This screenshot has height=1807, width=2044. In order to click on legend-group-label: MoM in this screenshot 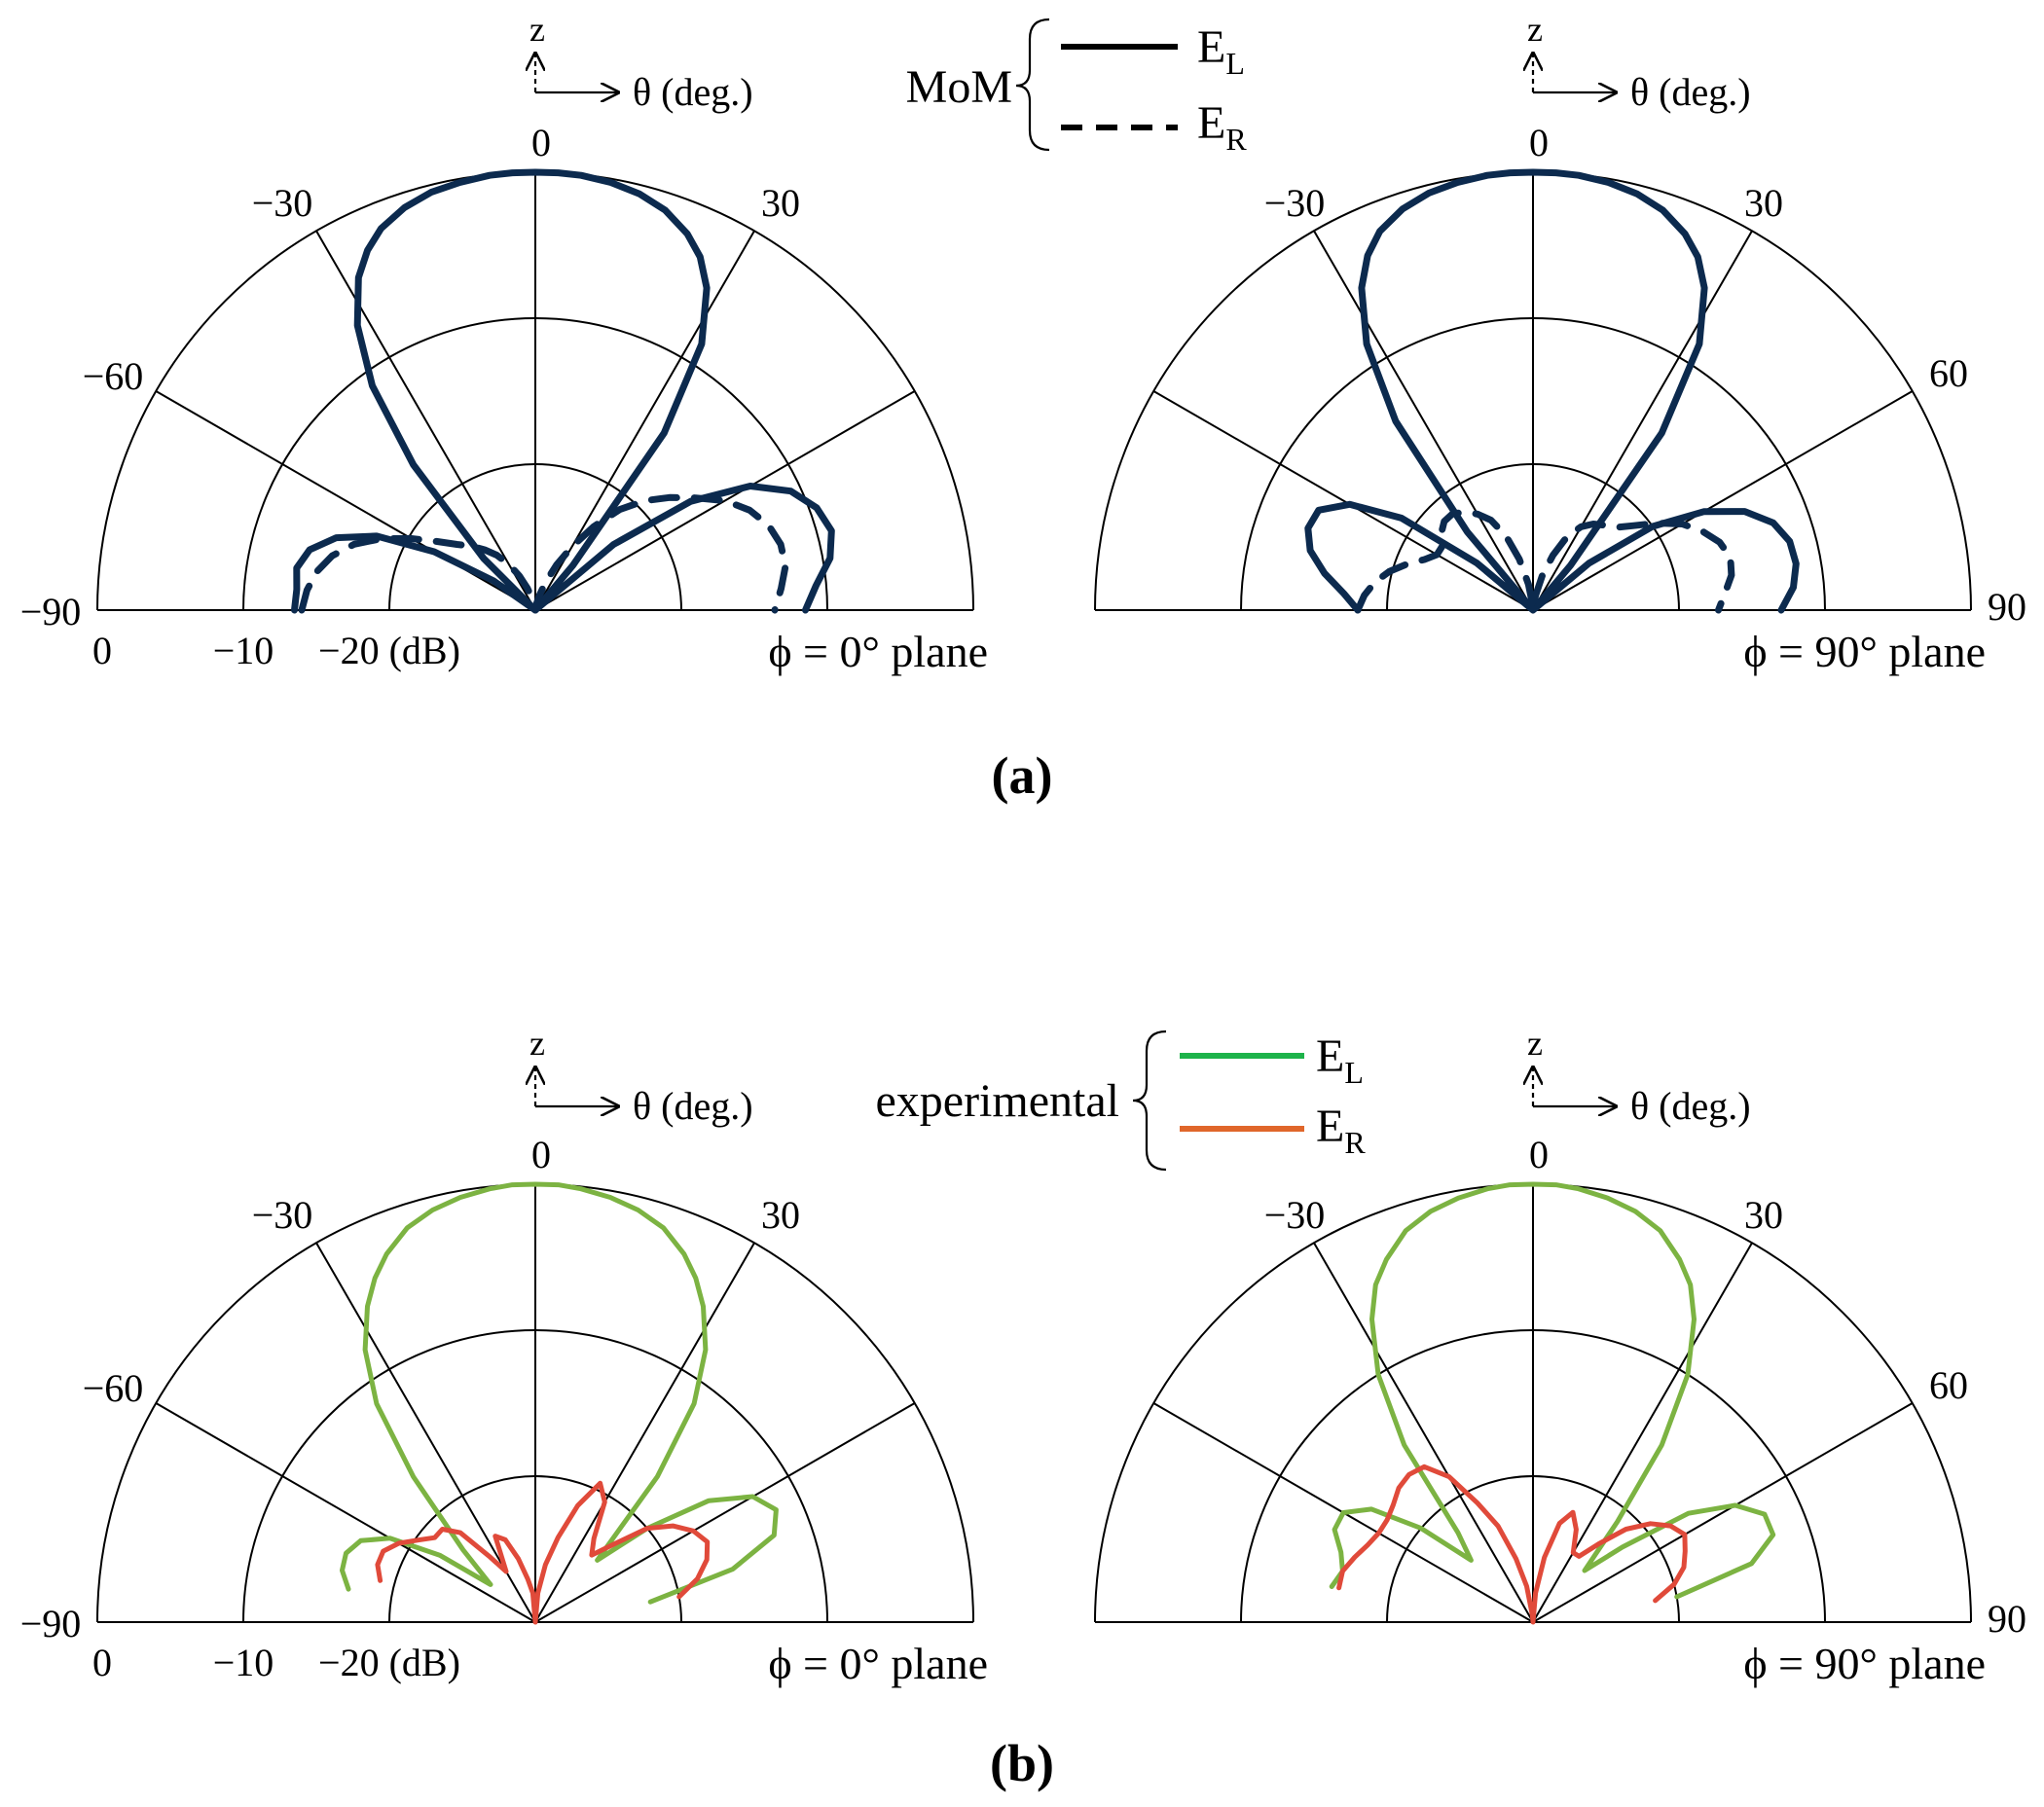, I will do `click(959, 87)`.